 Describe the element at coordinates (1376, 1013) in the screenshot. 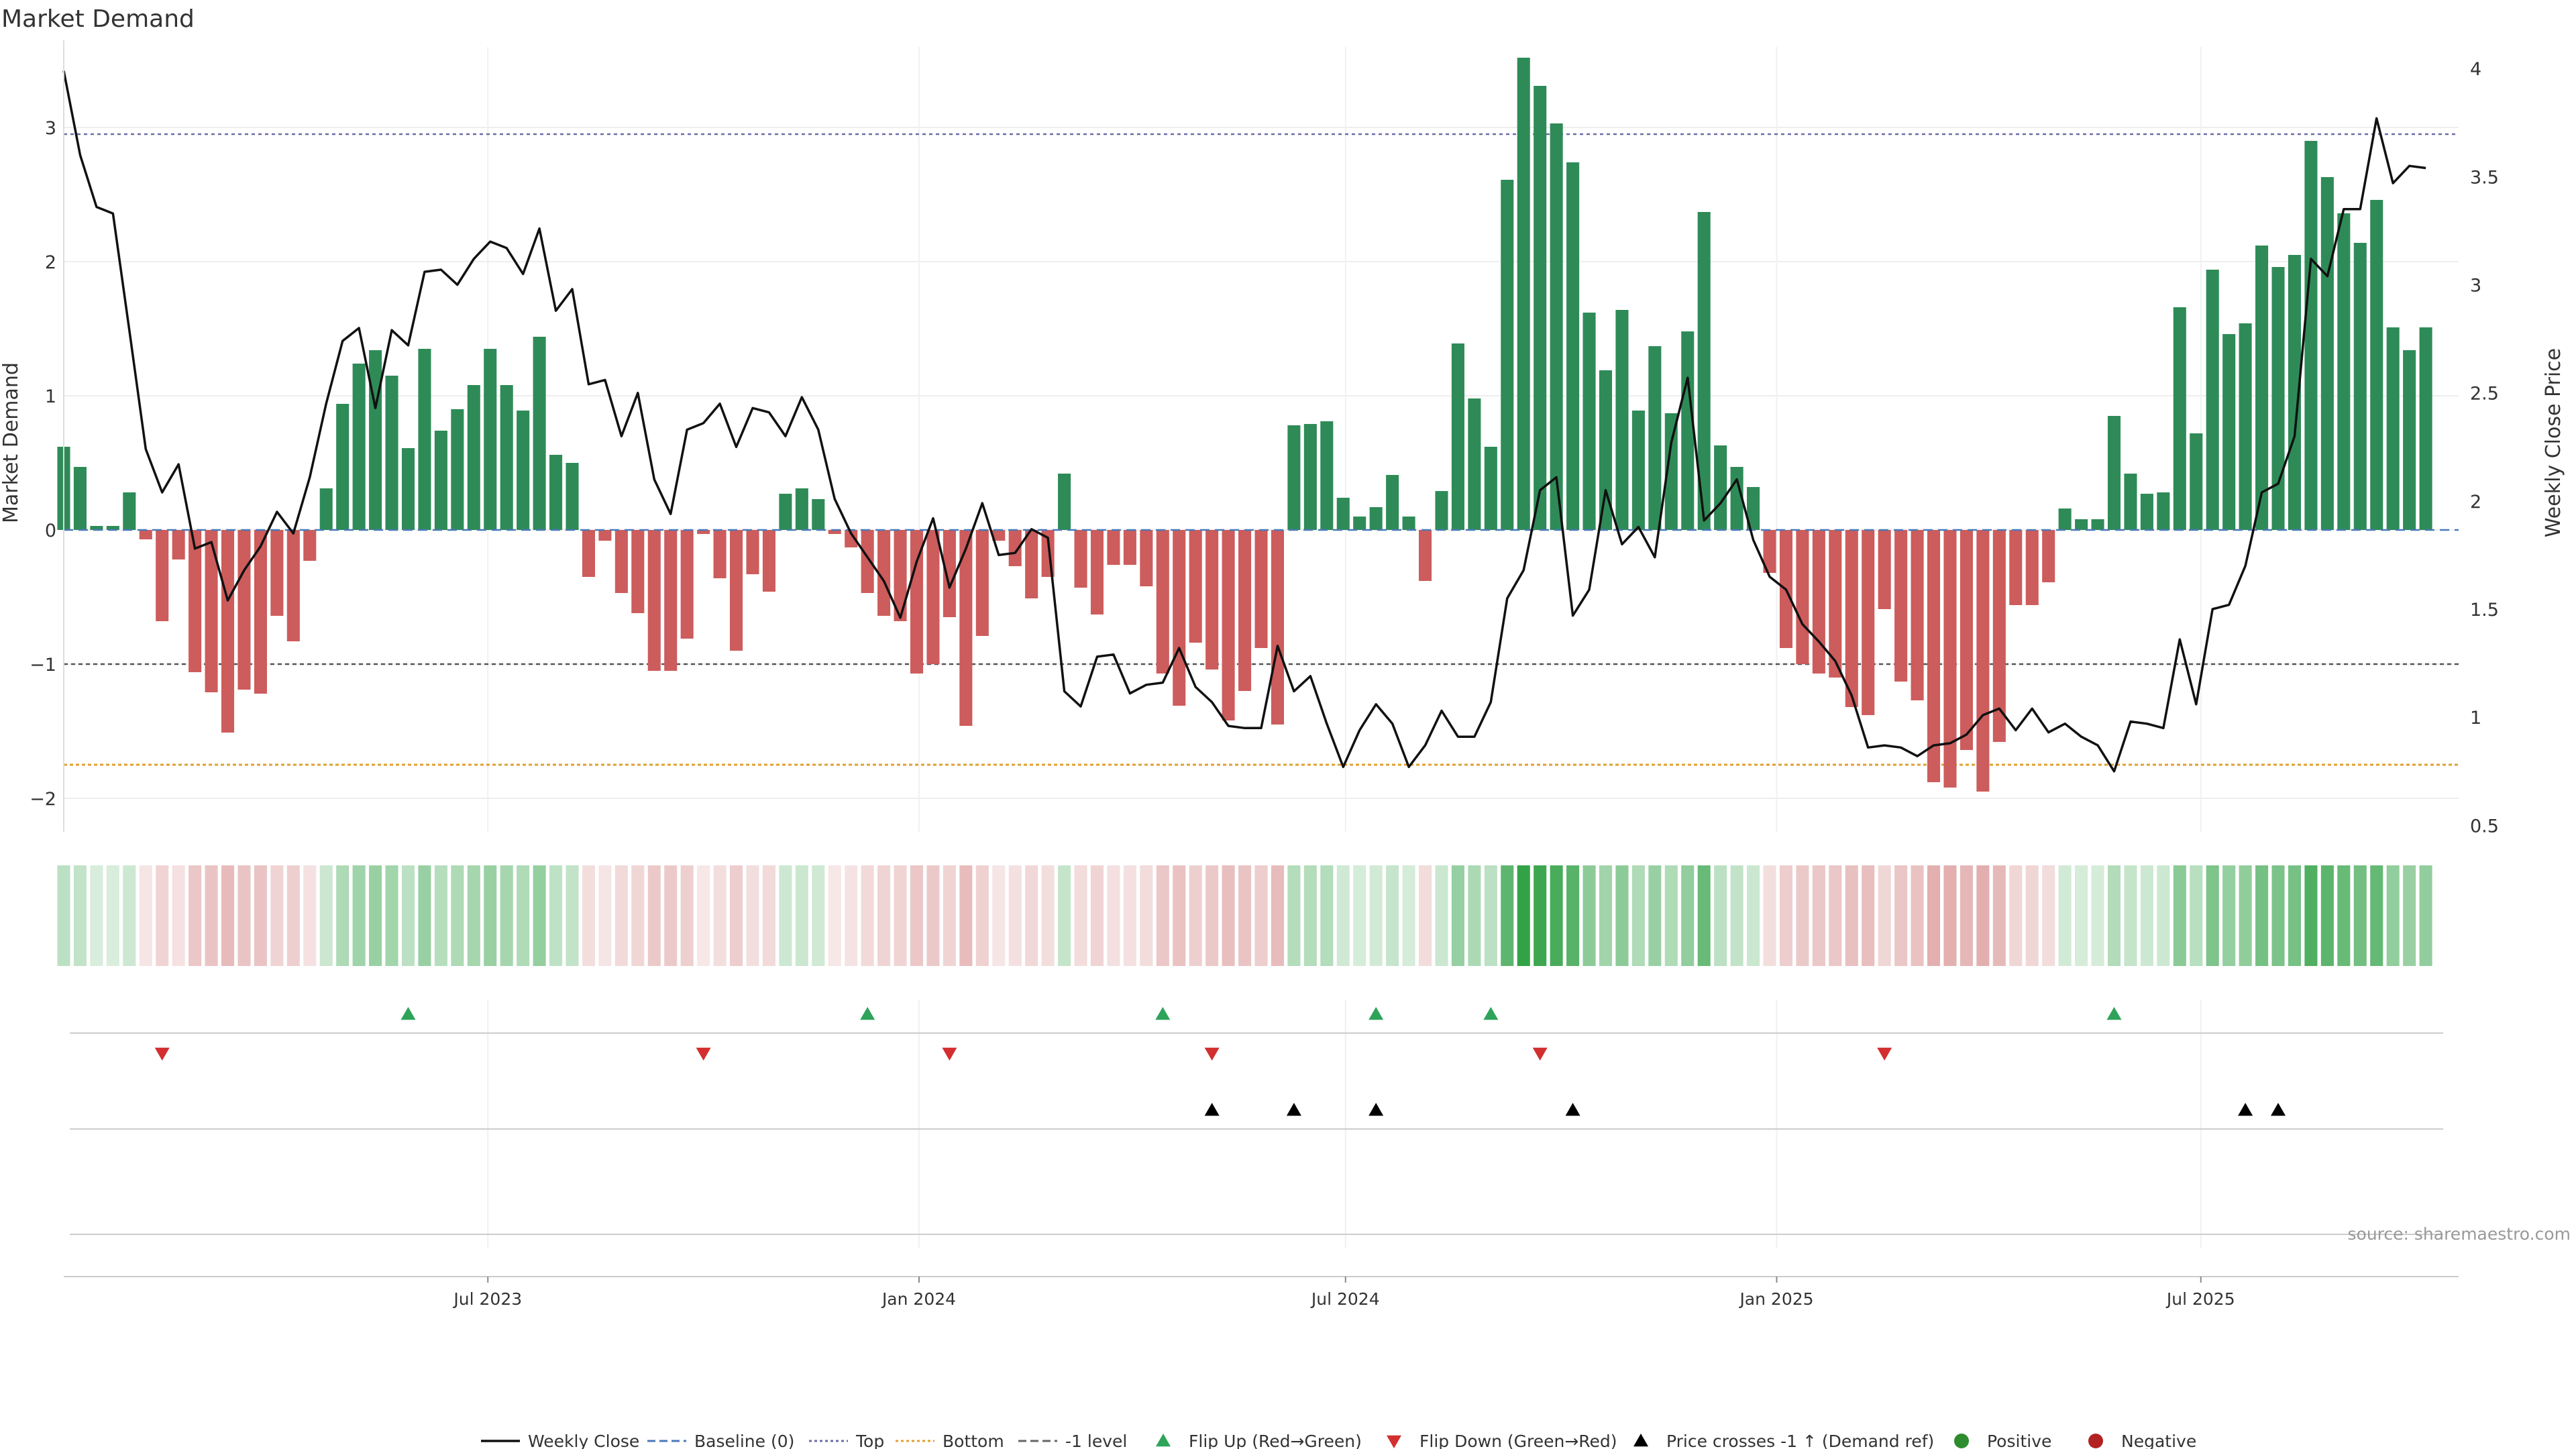

I see `flip-up-marker` at that location.